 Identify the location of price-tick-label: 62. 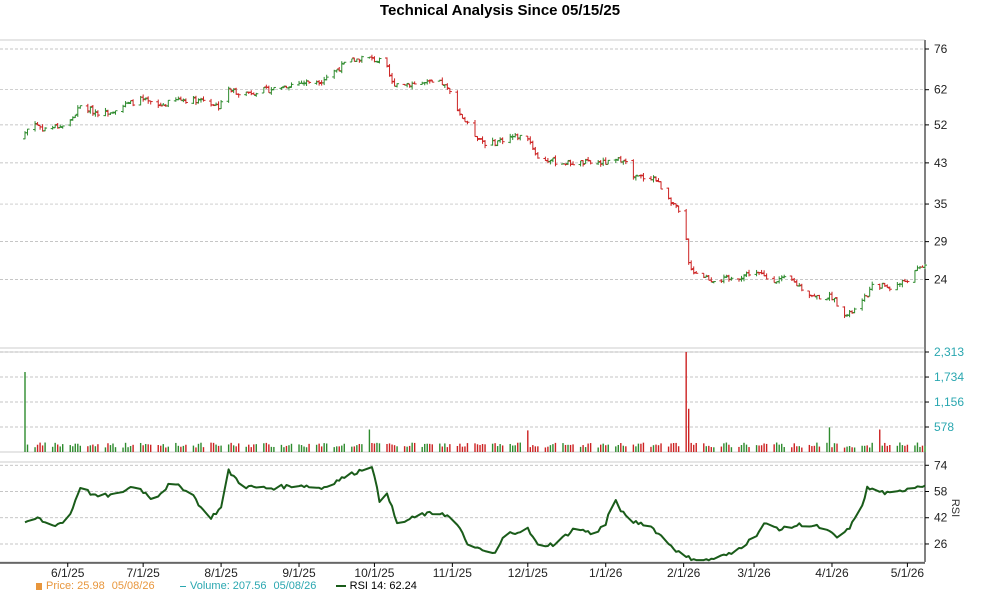
(941, 90).